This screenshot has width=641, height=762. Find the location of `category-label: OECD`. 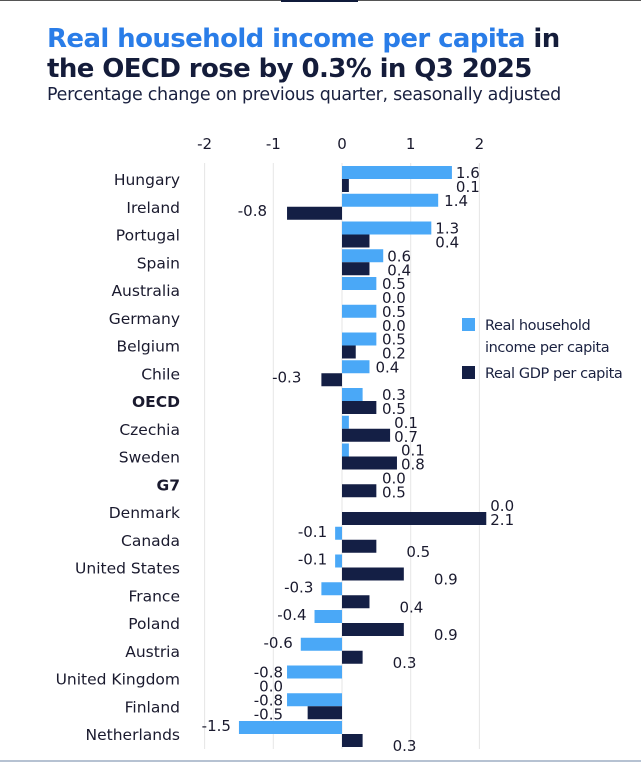

category-label: OECD is located at coordinates (156, 402).